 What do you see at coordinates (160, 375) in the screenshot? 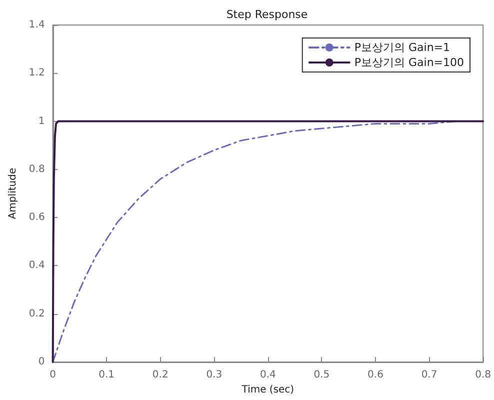
I see `x-tick-label: 0.2` at bounding box center [160, 375].